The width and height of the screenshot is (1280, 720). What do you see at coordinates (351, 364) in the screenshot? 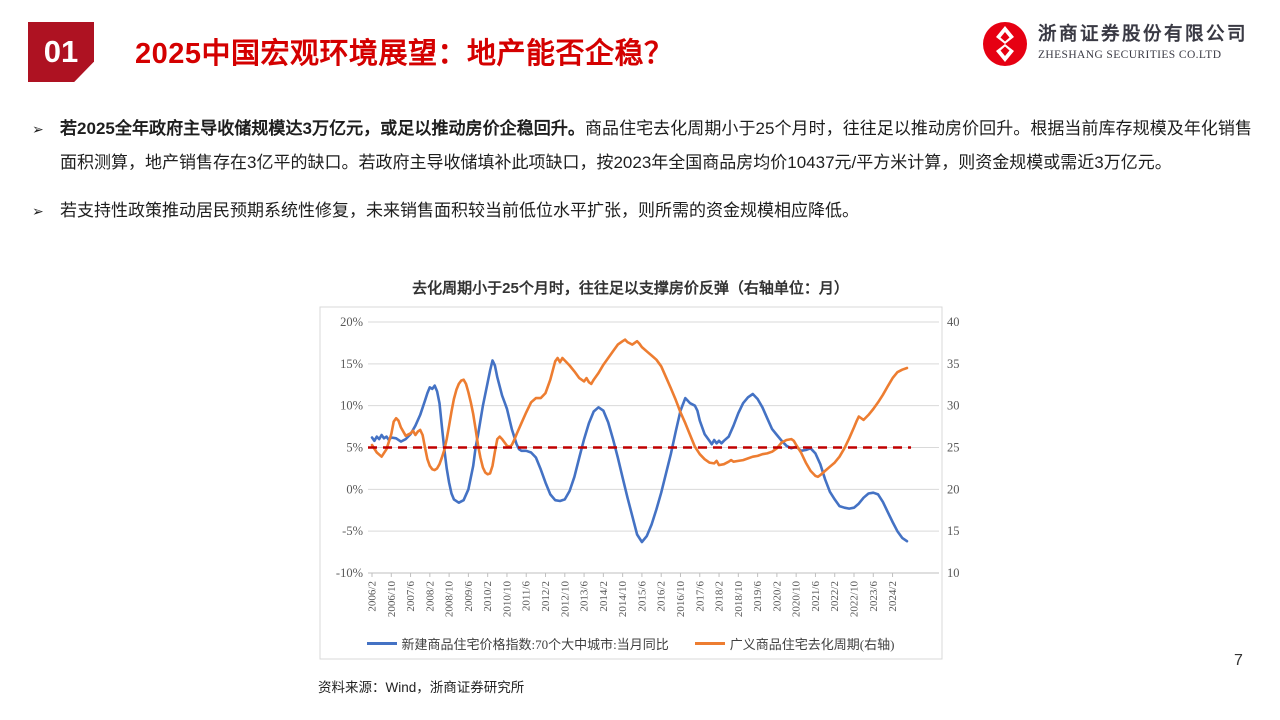
I see `left-axis-tick-label: 15%` at bounding box center [351, 364].